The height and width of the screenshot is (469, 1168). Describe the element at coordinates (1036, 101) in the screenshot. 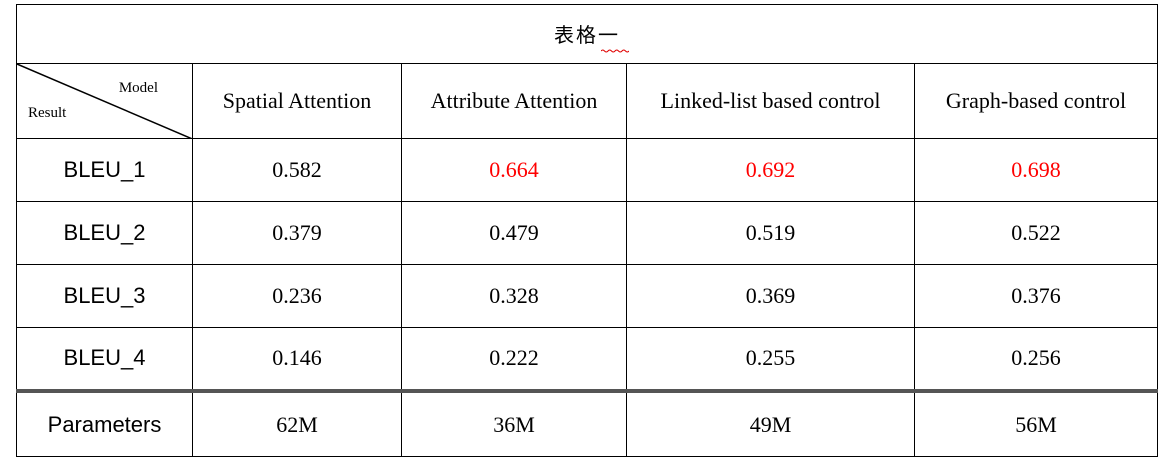

I see `column-header: Graph-based control` at that location.